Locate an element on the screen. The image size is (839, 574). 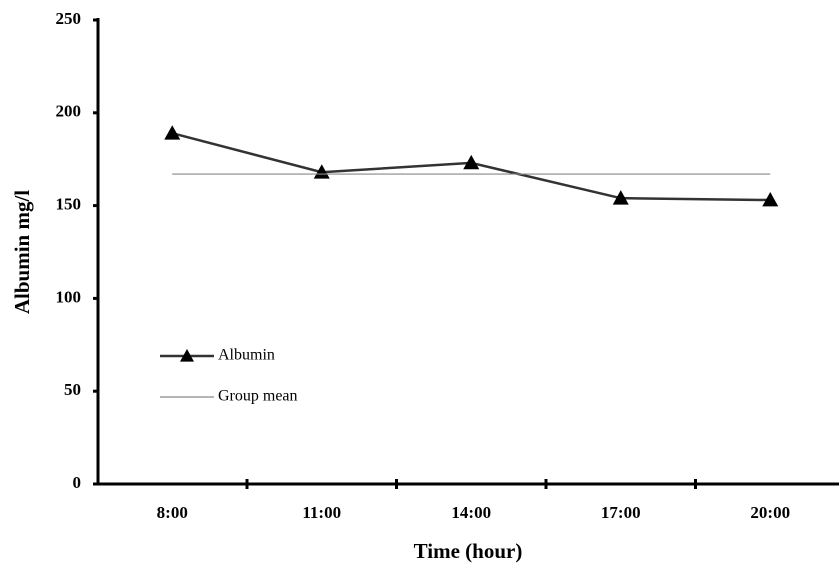
x-tick-label: 11:00 is located at coordinates (321, 512).